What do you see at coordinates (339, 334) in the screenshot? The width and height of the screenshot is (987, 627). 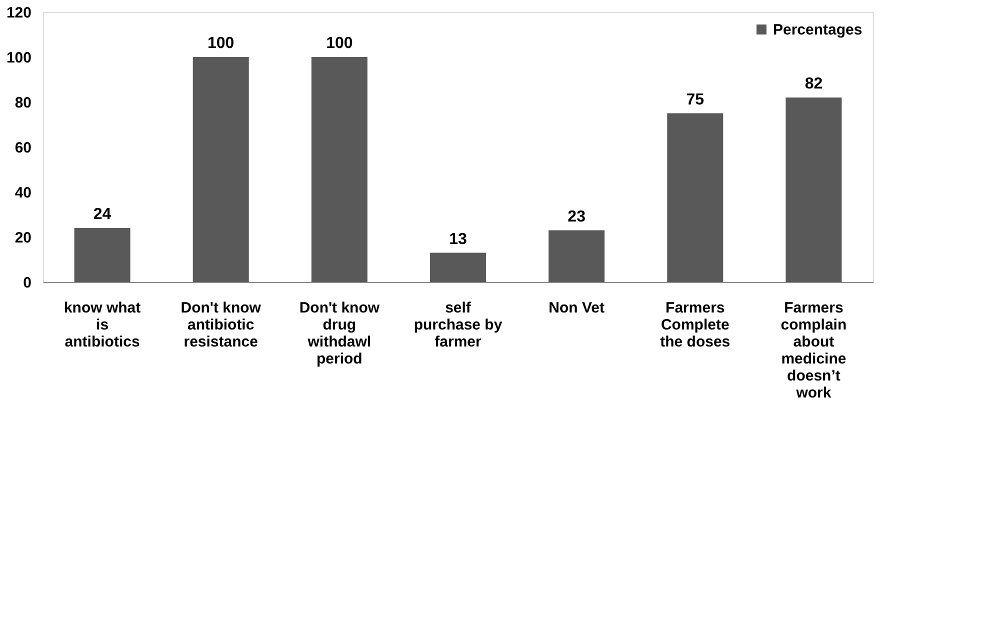 I see `x-tick-label: Don't know drug withdawl period` at bounding box center [339, 334].